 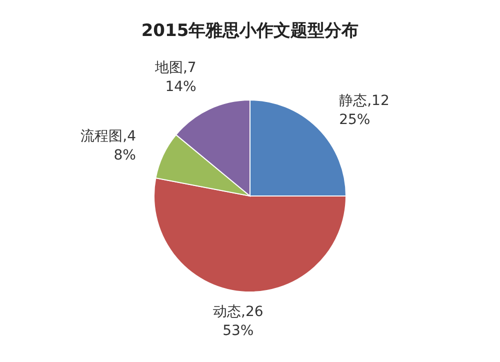 I want to click on data-label: 25%, so click(x=354, y=120).